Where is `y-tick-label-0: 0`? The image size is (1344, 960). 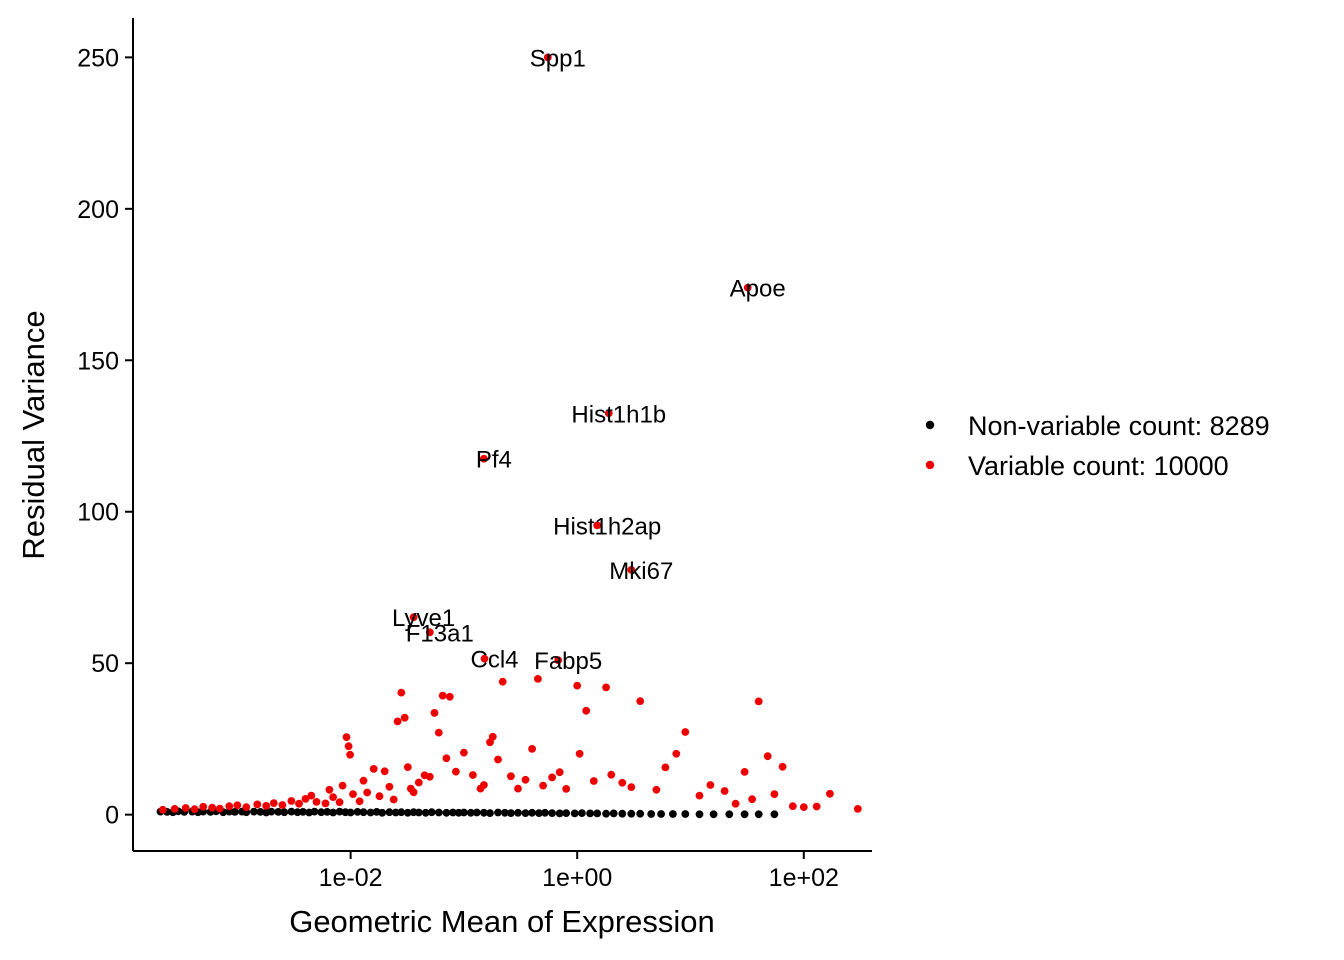 y-tick-label-0: 0 is located at coordinates (112, 816).